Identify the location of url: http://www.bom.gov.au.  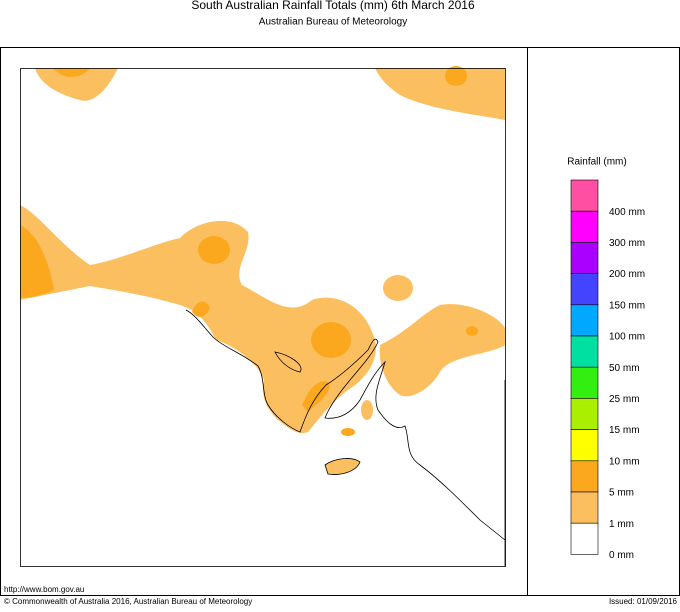
(44, 589).